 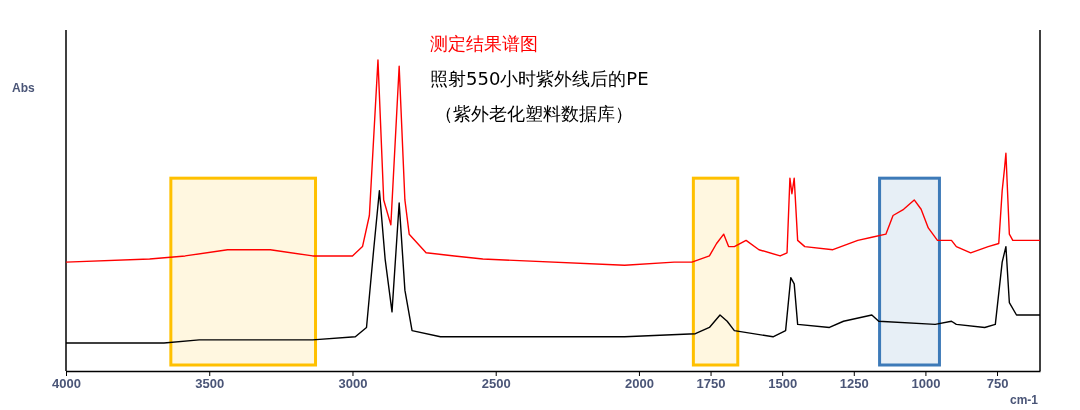 What do you see at coordinates (639, 384) in the screenshot?
I see `x-tick-label: 2000` at bounding box center [639, 384].